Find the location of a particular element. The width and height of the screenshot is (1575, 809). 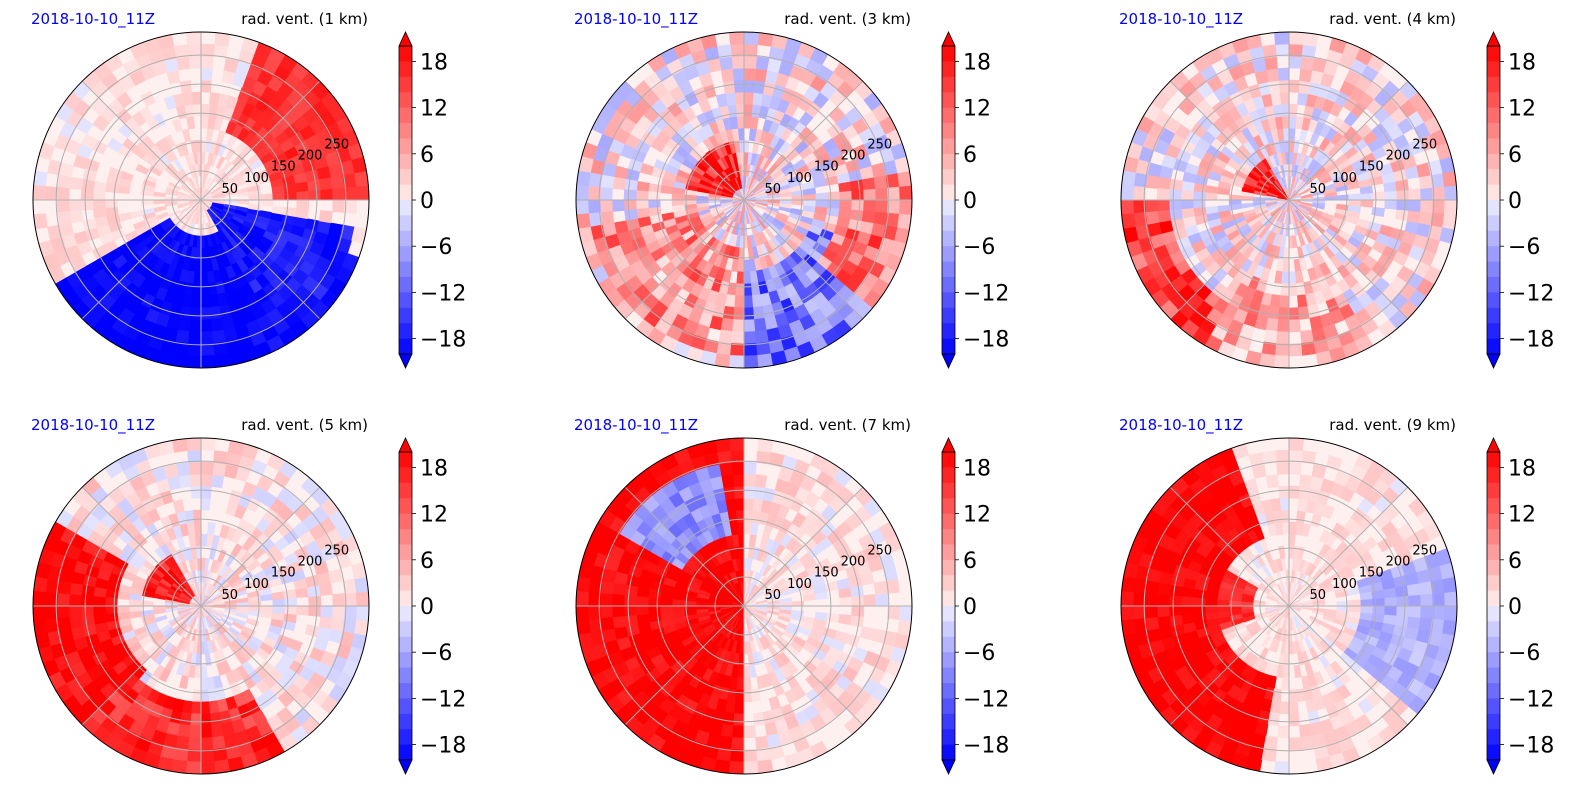

panel-title: rad. vent. (9 km) is located at coordinates (1392, 425).